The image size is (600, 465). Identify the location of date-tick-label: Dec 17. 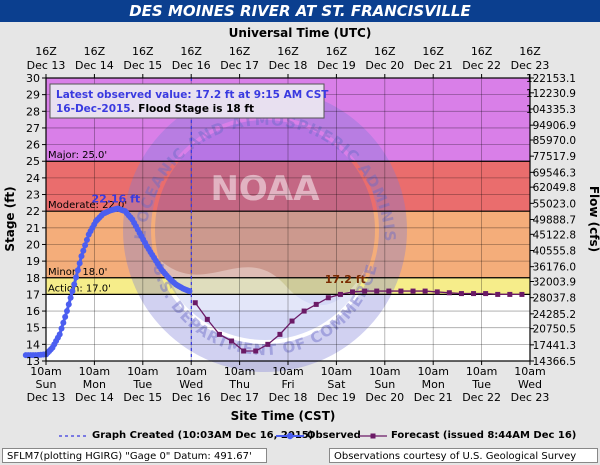
(239, 397).